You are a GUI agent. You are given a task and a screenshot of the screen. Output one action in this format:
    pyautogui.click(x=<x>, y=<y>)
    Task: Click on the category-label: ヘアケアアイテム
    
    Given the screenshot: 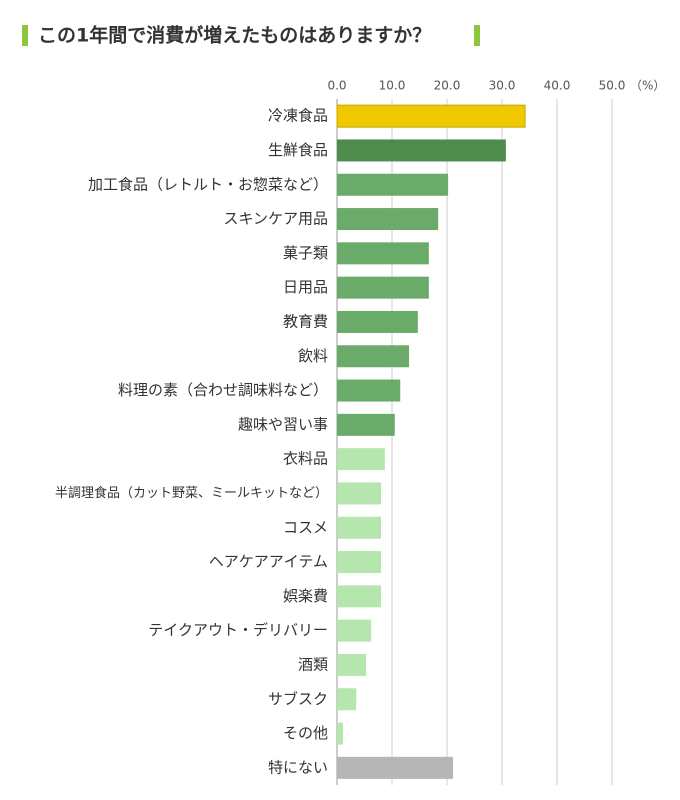 What is the action you would take?
    pyautogui.click(x=268, y=562)
    